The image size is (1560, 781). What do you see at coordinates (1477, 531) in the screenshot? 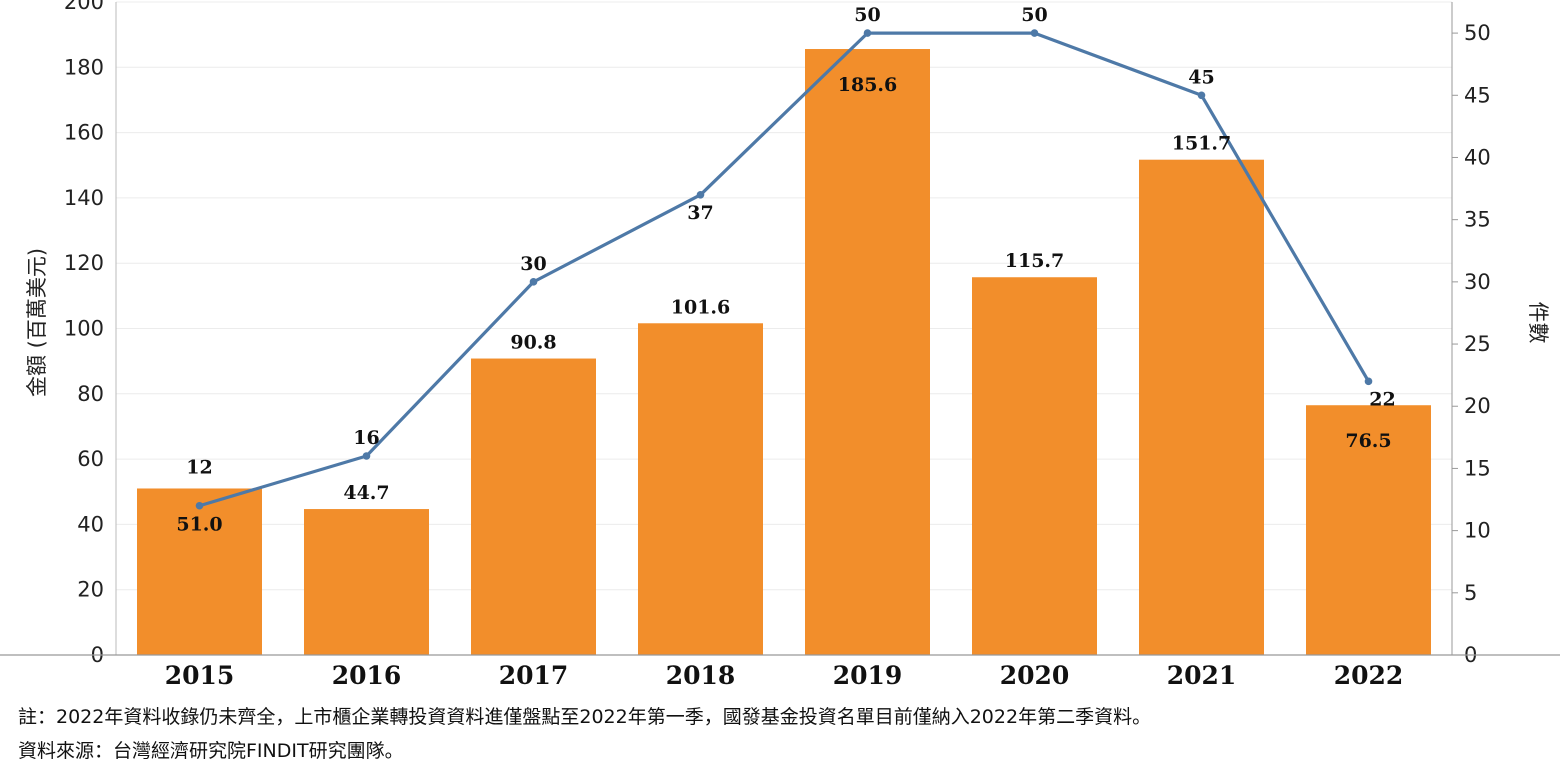
I see `y-right-tick-label: 10` at bounding box center [1477, 531].